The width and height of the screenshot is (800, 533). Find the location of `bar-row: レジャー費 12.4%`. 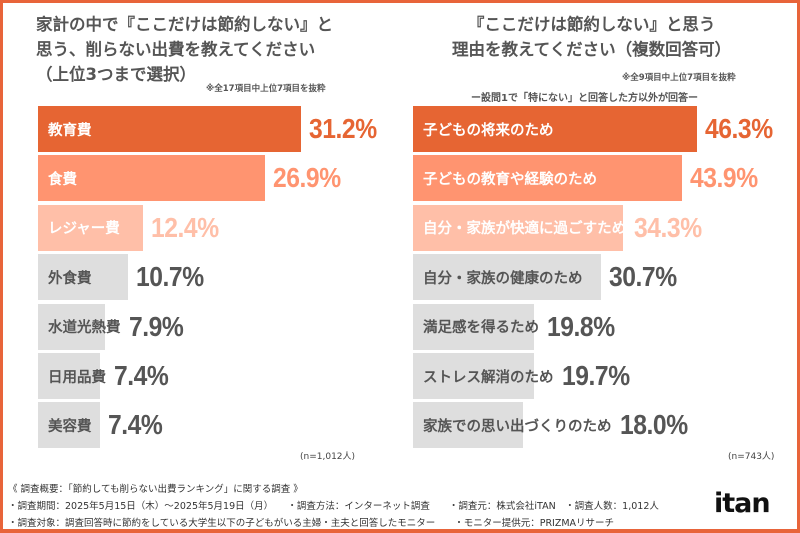

bar-row: レジャー費 12.4% is located at coordinates (132, 227).